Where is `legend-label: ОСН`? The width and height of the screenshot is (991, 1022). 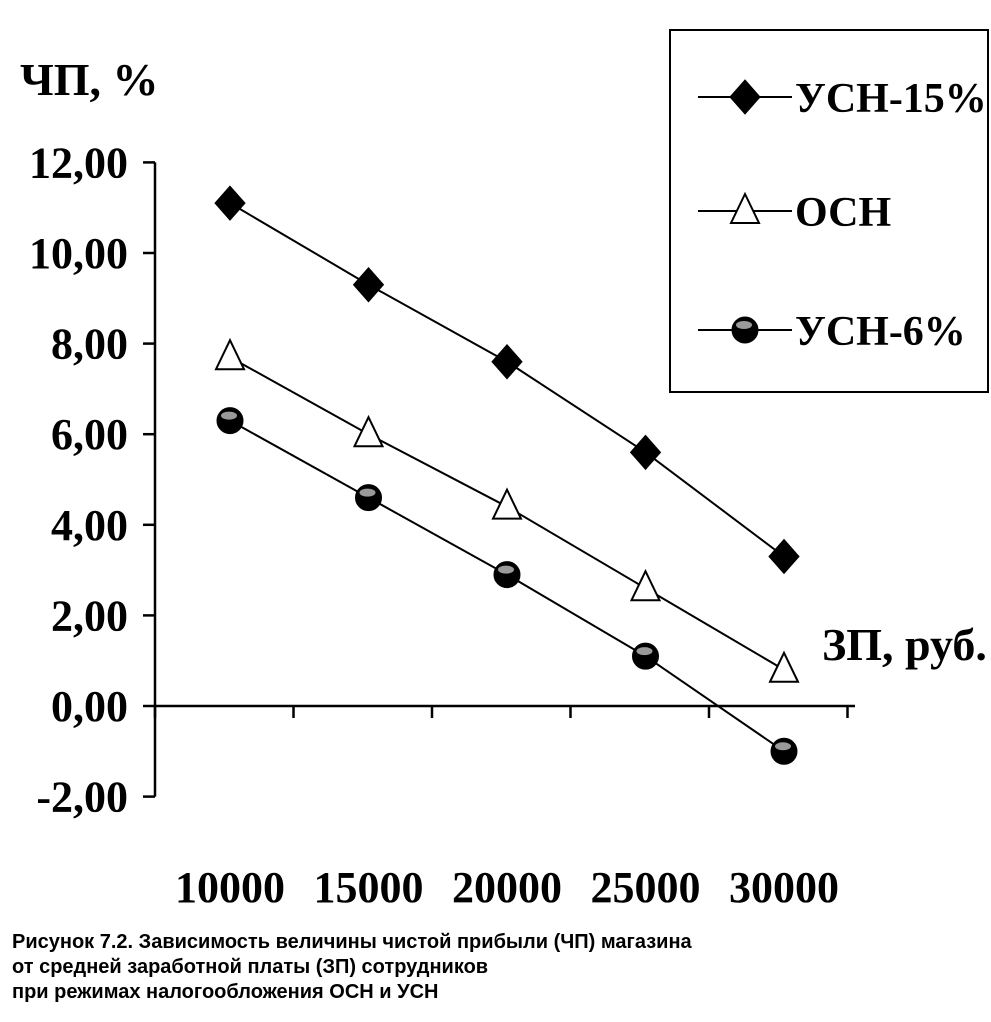
legend-label: ОСН is located at coordinates (843, 213).